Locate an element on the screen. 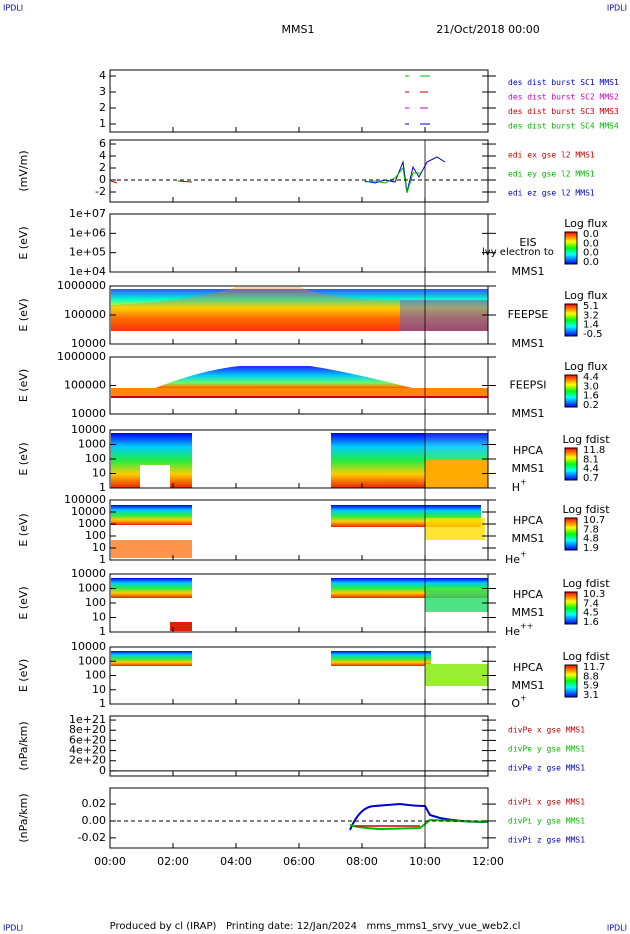  species-name: O is located at coordinates (515, 703).